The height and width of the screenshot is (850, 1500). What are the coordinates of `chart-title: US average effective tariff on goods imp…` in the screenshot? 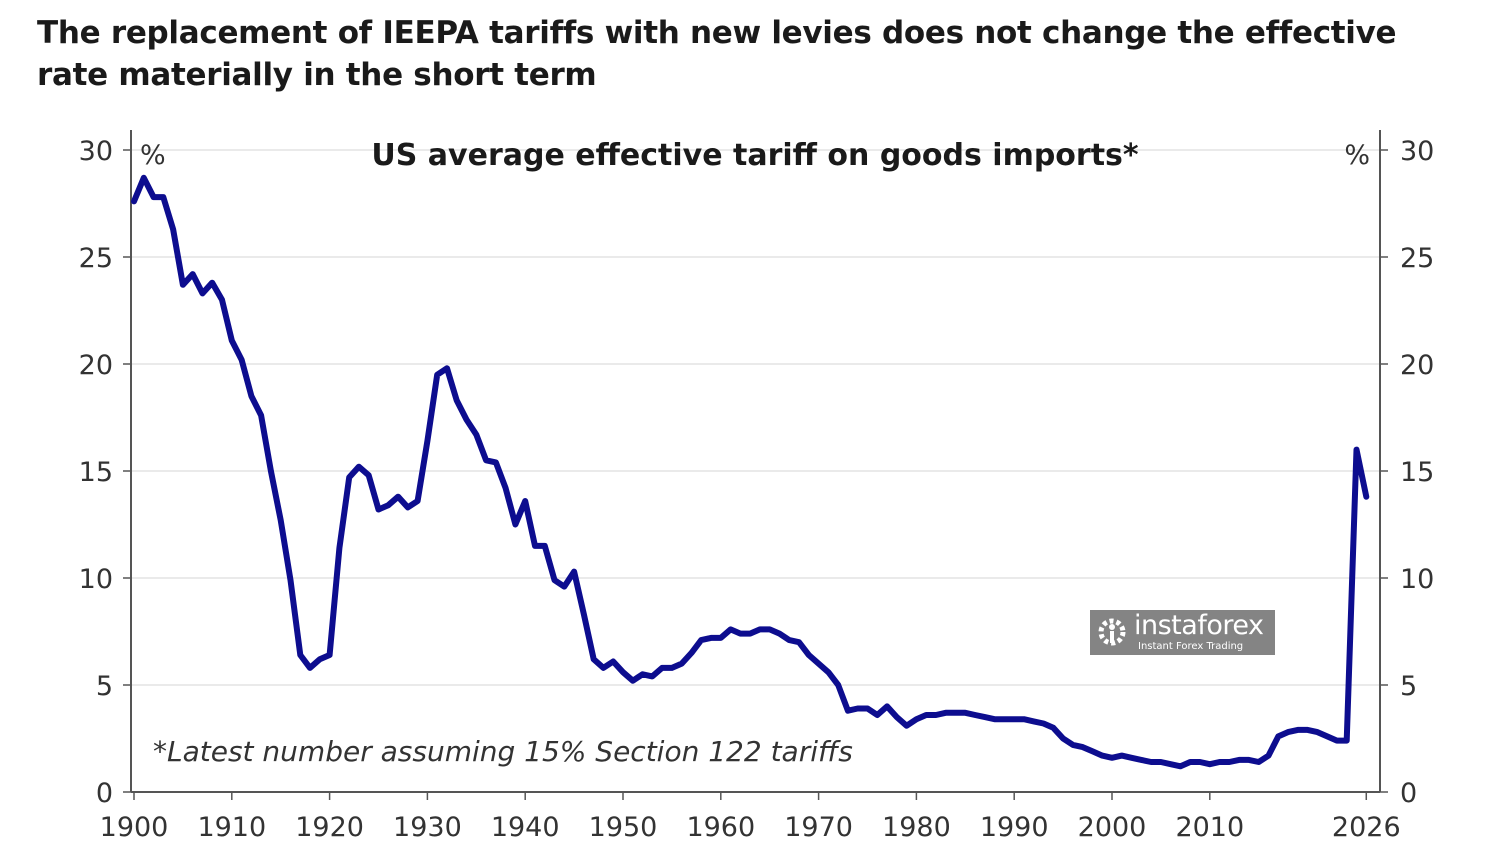 It's located at (755, 155).